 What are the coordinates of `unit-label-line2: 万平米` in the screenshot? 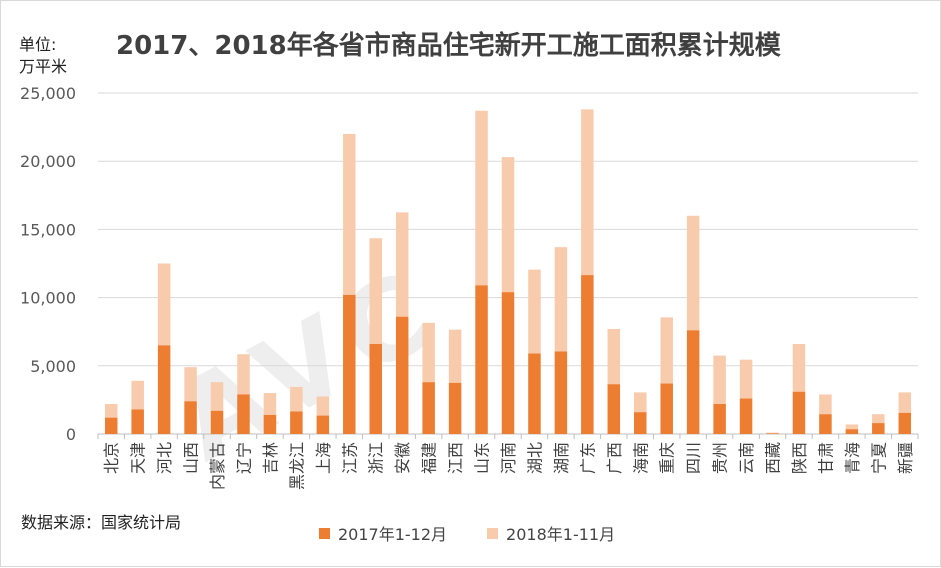 It's located at (43, 66).